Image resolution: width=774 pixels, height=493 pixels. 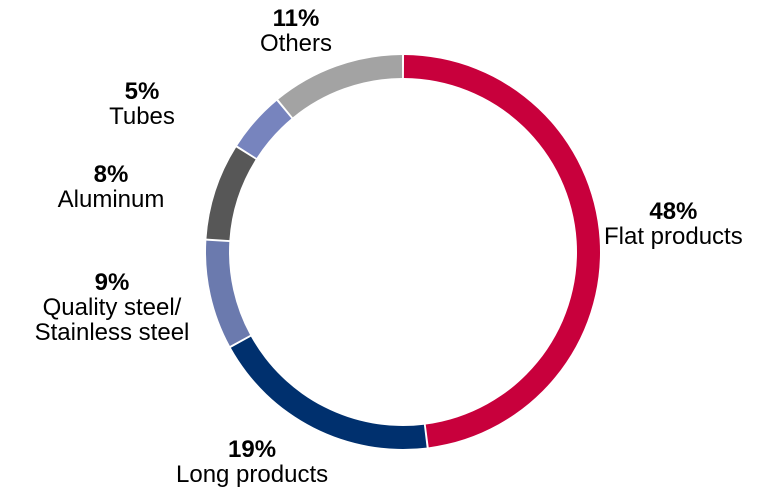 I want to click on label-tubes-name: Tubes, so click(x=142, y=117).